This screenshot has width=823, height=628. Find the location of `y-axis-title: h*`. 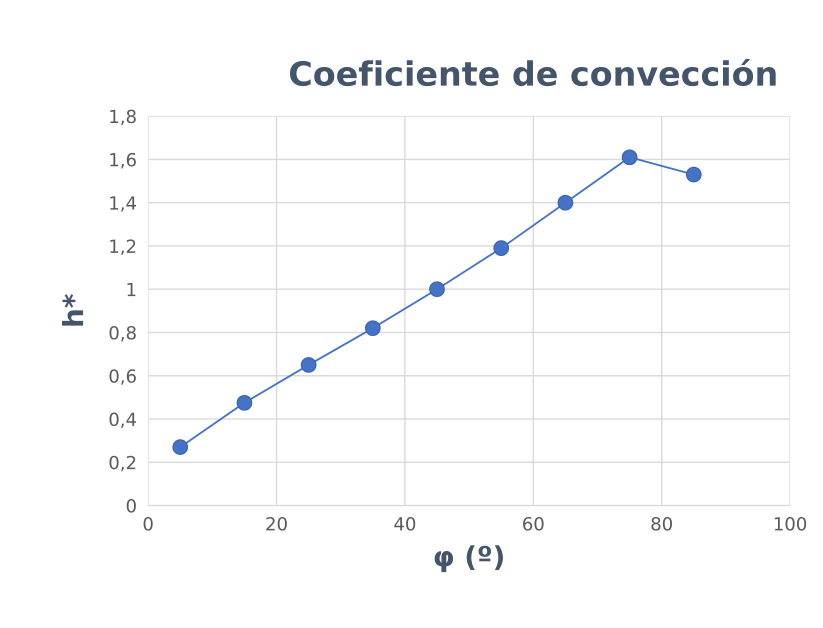

y-axis-title: h* is located at coordinates (73, 310).